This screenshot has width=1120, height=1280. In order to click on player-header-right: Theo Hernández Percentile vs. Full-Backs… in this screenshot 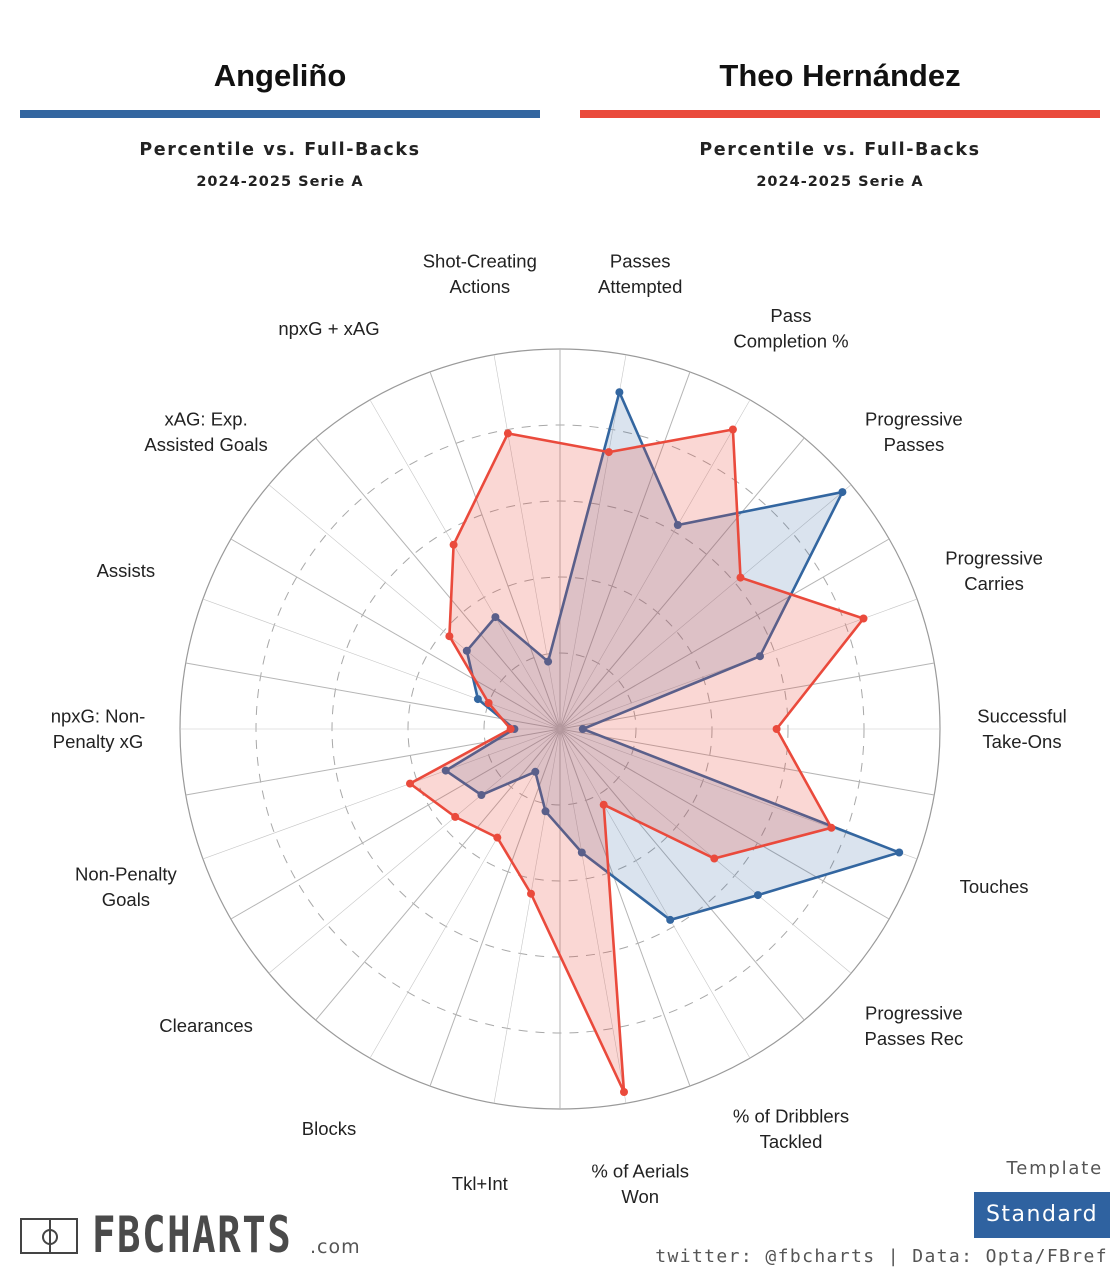, I will do `click(840, 95)`.